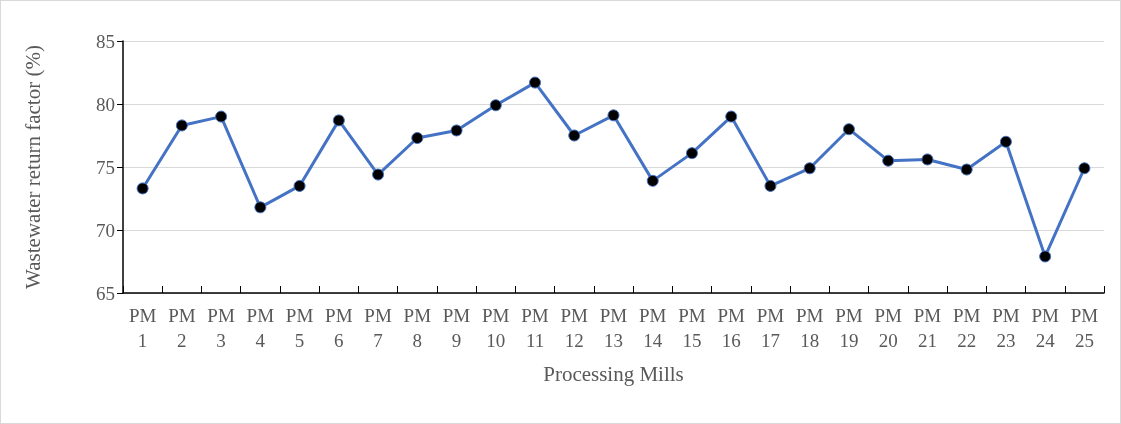  What do you see at coordinates (299, 328) in the screenshot?
I see `x-tick-label: PM 5` at bounding box center [299, 328].